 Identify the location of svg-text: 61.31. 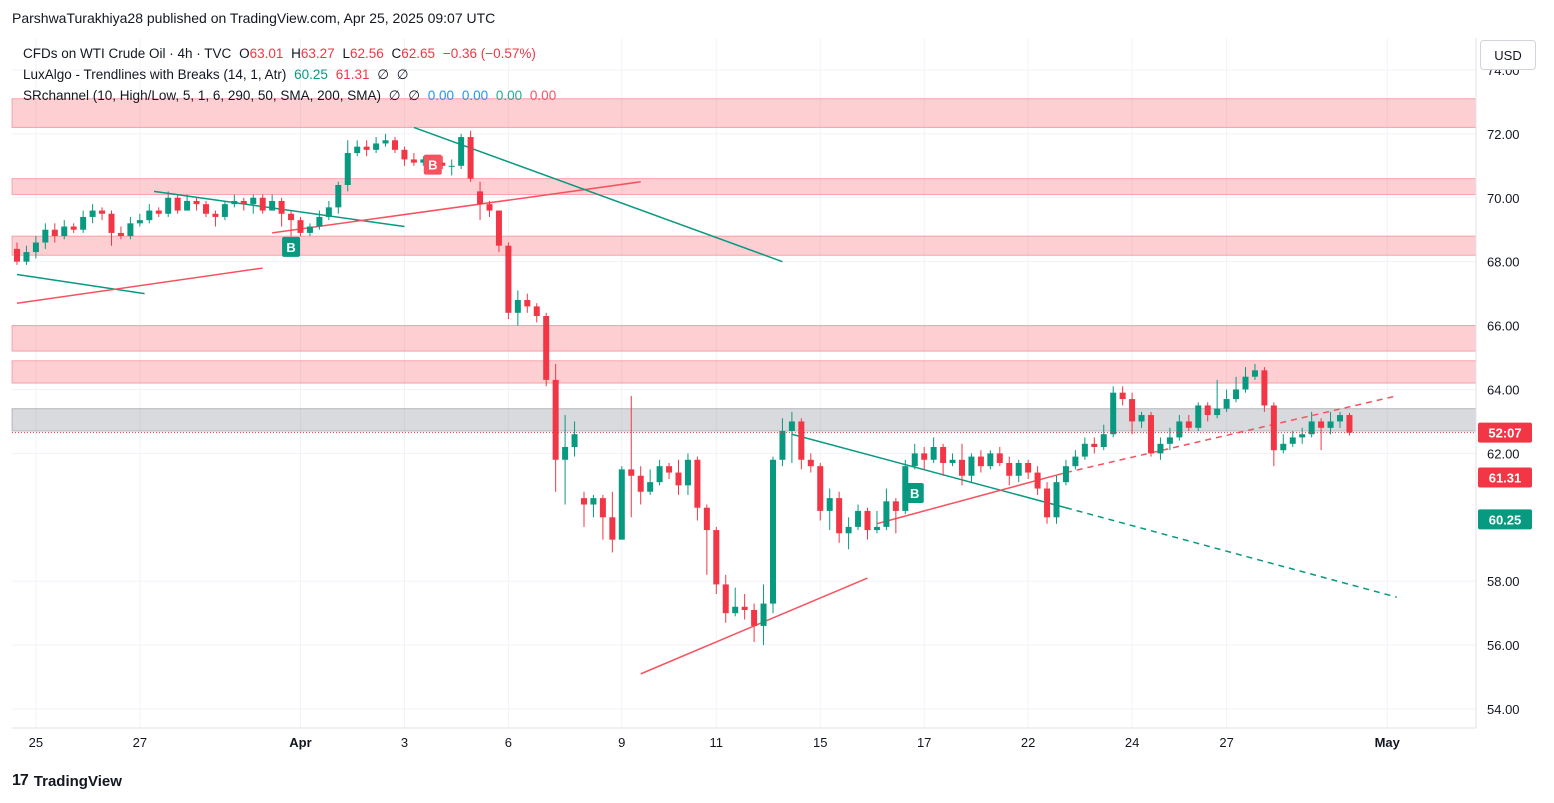
(1505, 477).